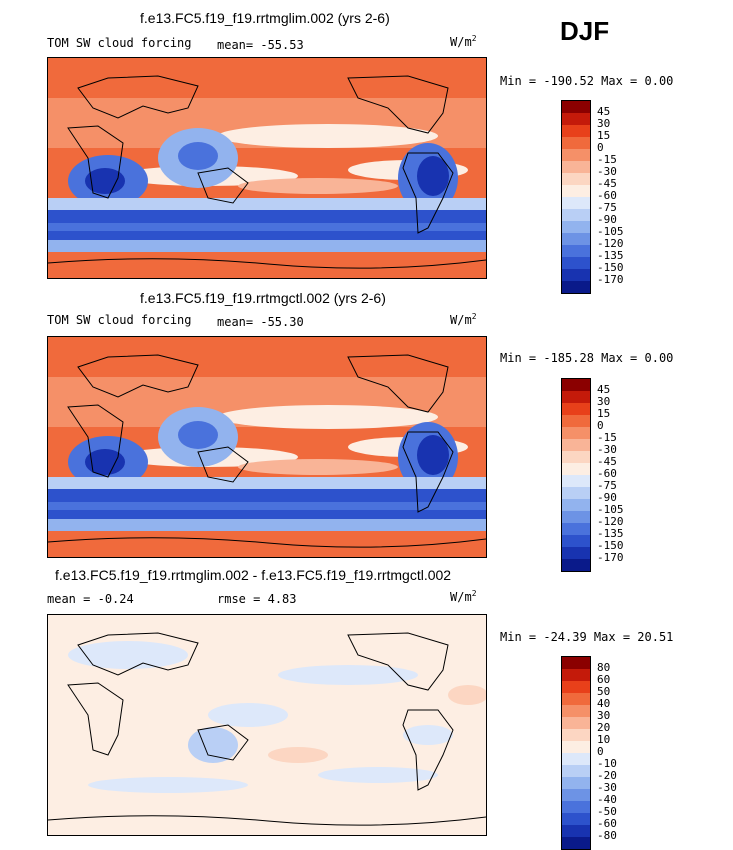 This screenshot has height=850, width=733. What do you see at coordinates (610, 255) in the screenshot?
I see `colorbar-tick-label: -135` at bounding box center [610, 255].